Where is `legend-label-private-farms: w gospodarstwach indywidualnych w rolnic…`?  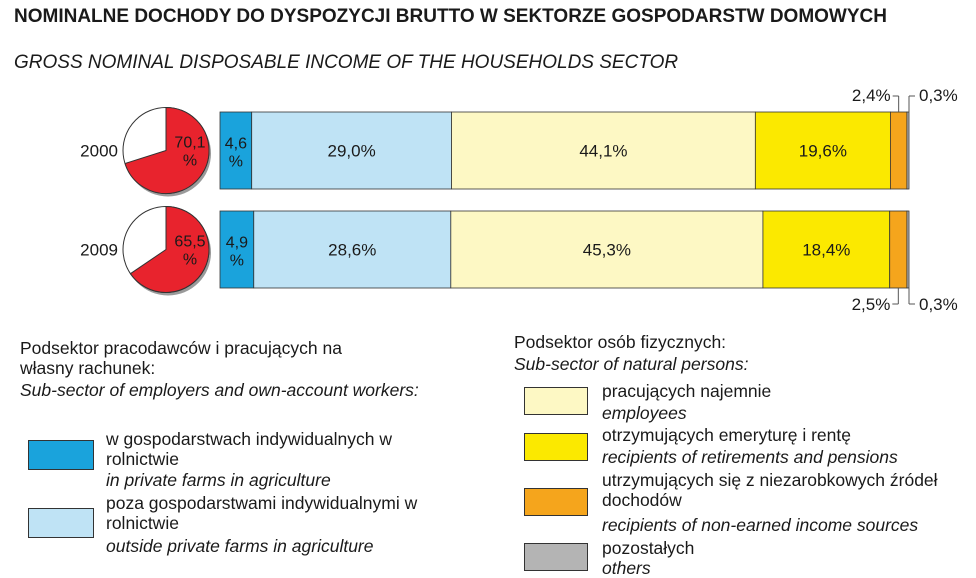
legend-label-private-farms: w gospodarstwach indywidualnych w rolnic… is located at coordinates (249, 449).